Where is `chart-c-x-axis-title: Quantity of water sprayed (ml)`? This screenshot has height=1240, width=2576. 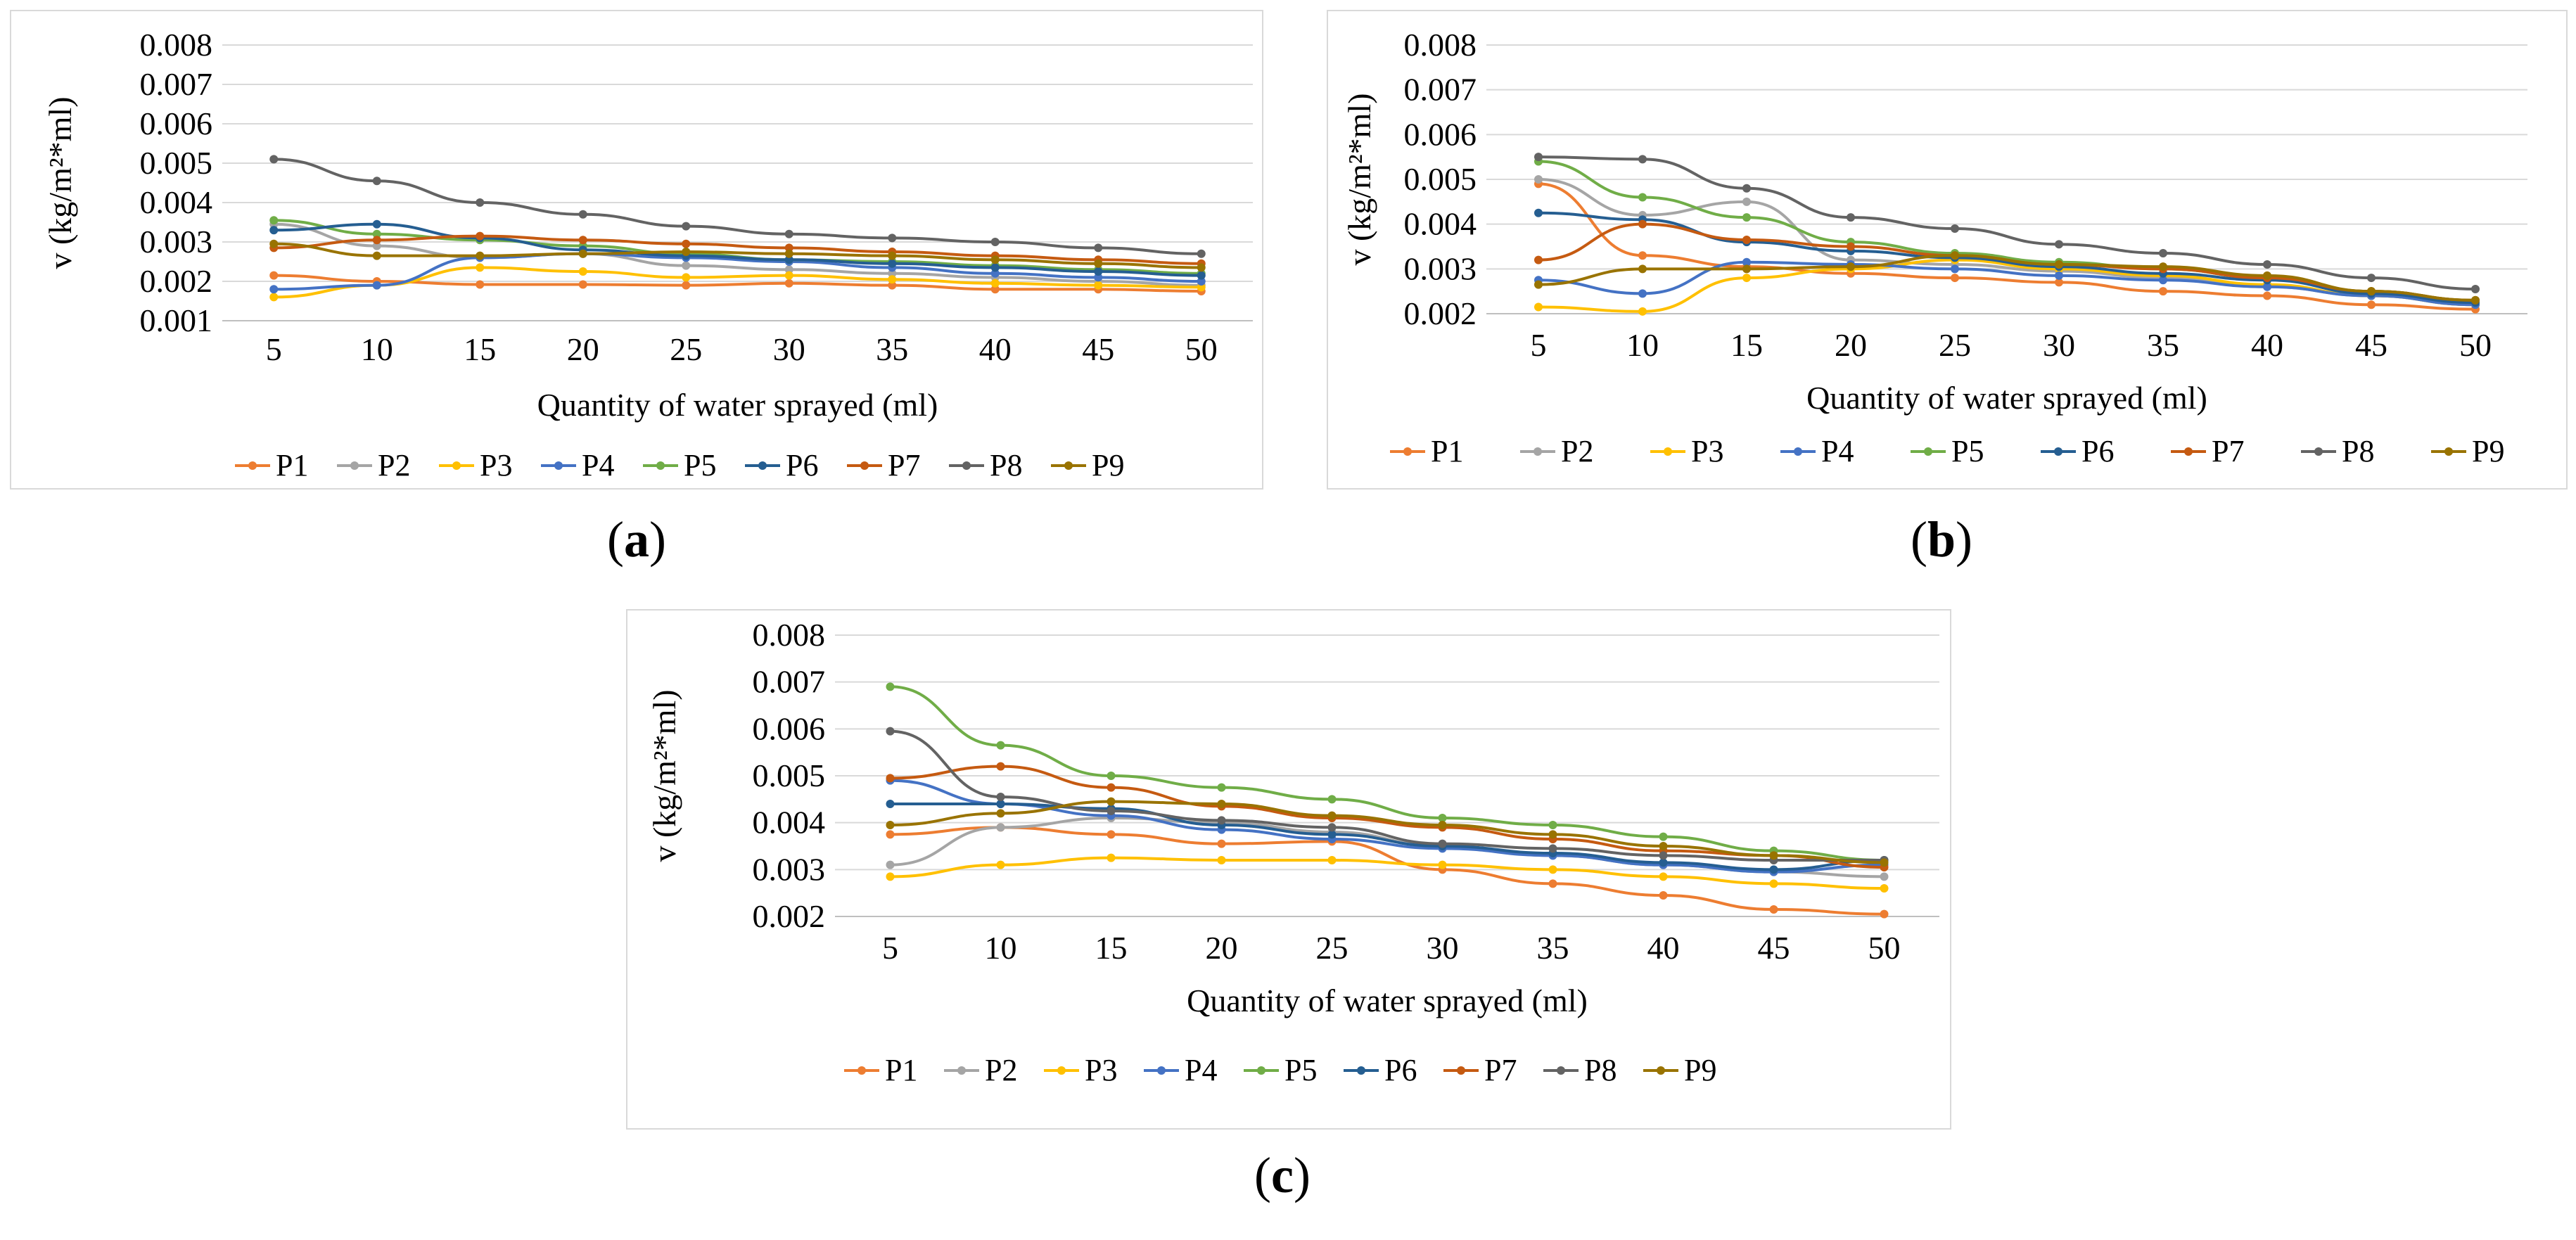
chart-c-x-axis-title: Quantity of water sprayed (ml) is located at coordinates (1387, 1001).